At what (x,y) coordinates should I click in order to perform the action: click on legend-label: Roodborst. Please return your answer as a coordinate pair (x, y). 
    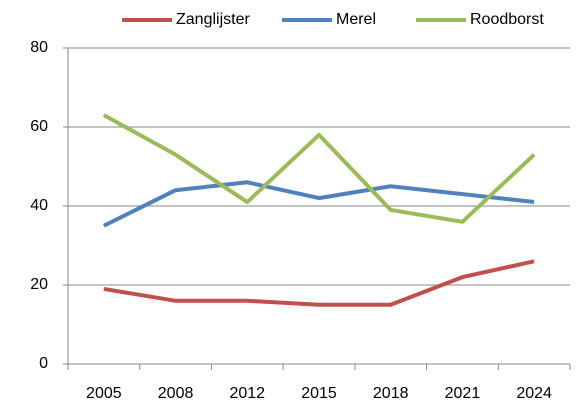
    Looking at the image, I should click on (507, 19).